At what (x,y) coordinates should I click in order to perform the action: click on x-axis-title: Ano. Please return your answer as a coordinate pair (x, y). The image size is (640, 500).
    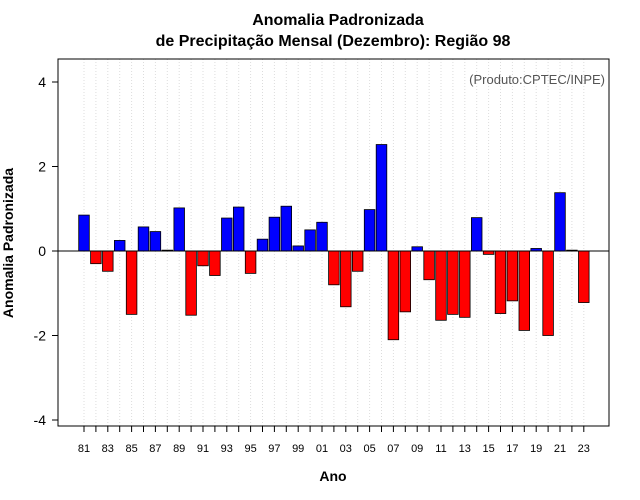
    Looking at the image, I should click on (332, 476).